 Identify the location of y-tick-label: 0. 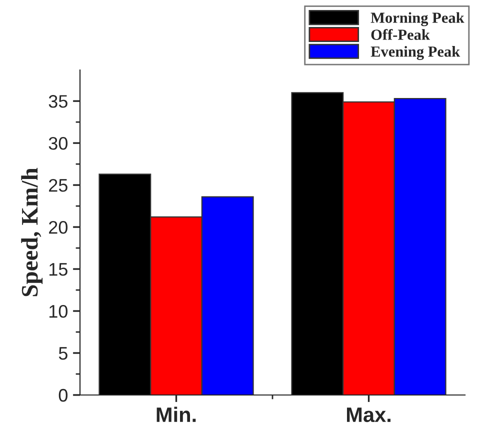
(63, 395).